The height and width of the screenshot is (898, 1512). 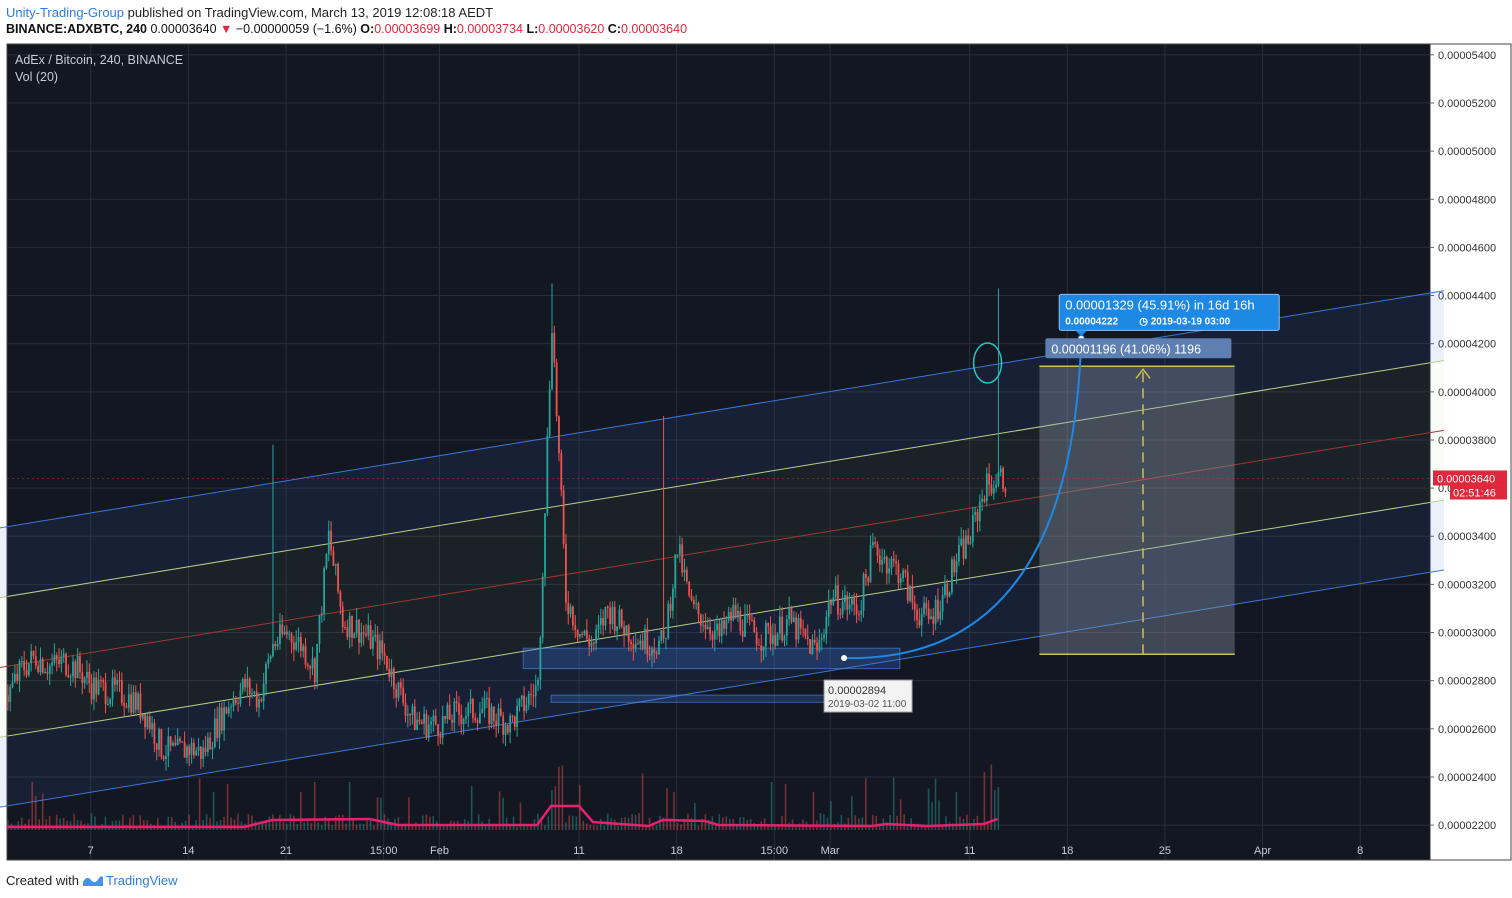 What do you see at coordinates (1081, 333) in the screenshot?
I see `measure-callout-pointer` at bounding box center [1081, 333].